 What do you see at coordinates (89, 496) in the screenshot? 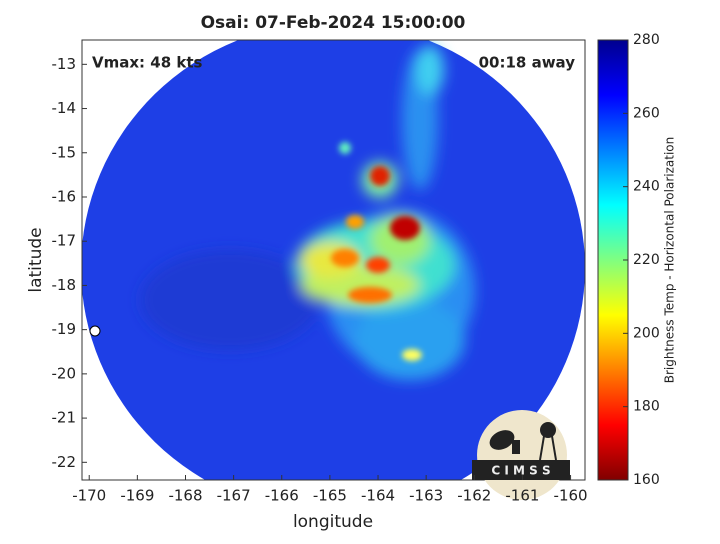
I see `x-tick-label: -170` at bounding box center [89, 496].